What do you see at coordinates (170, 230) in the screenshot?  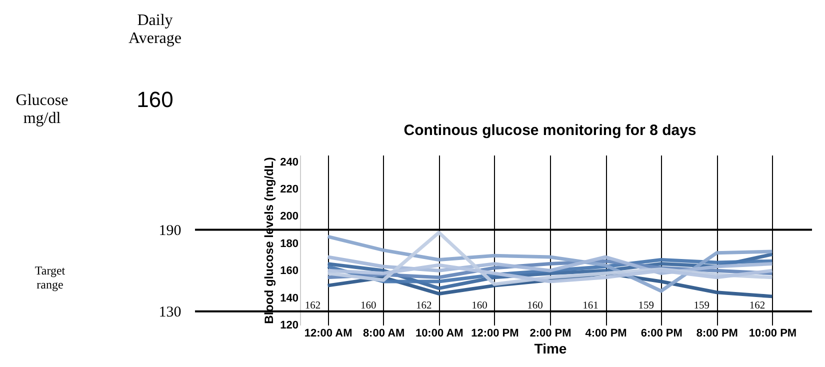 I see `ref-line-label: 190` at bounding box center [170, 230].